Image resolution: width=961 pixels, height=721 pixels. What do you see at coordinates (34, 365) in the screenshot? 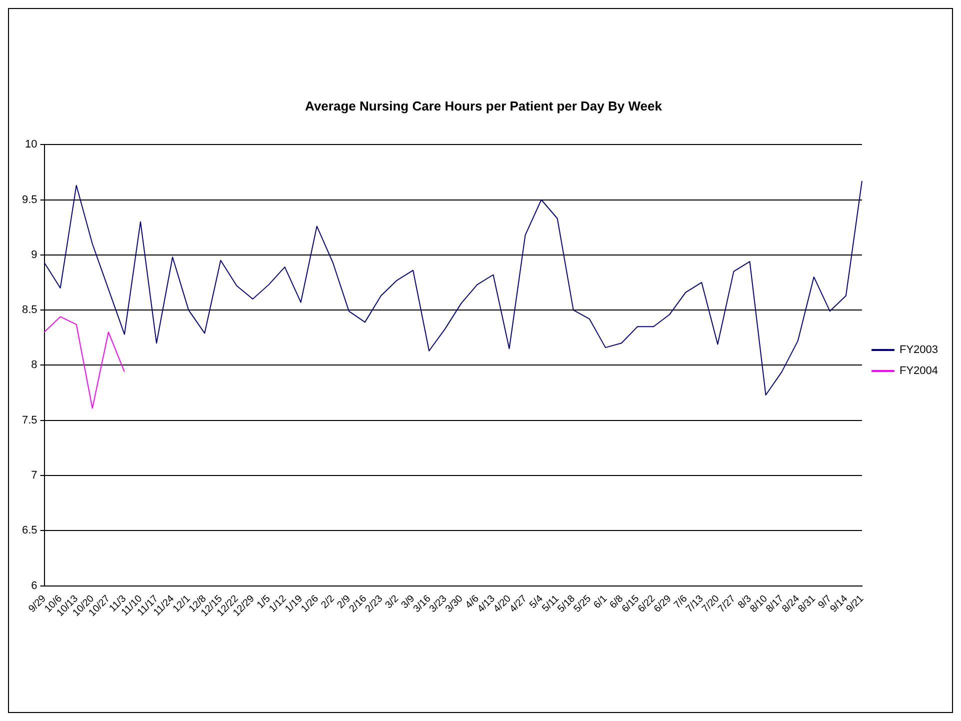
I see `y-tick-label: 8` at bounding box center [34, 365].